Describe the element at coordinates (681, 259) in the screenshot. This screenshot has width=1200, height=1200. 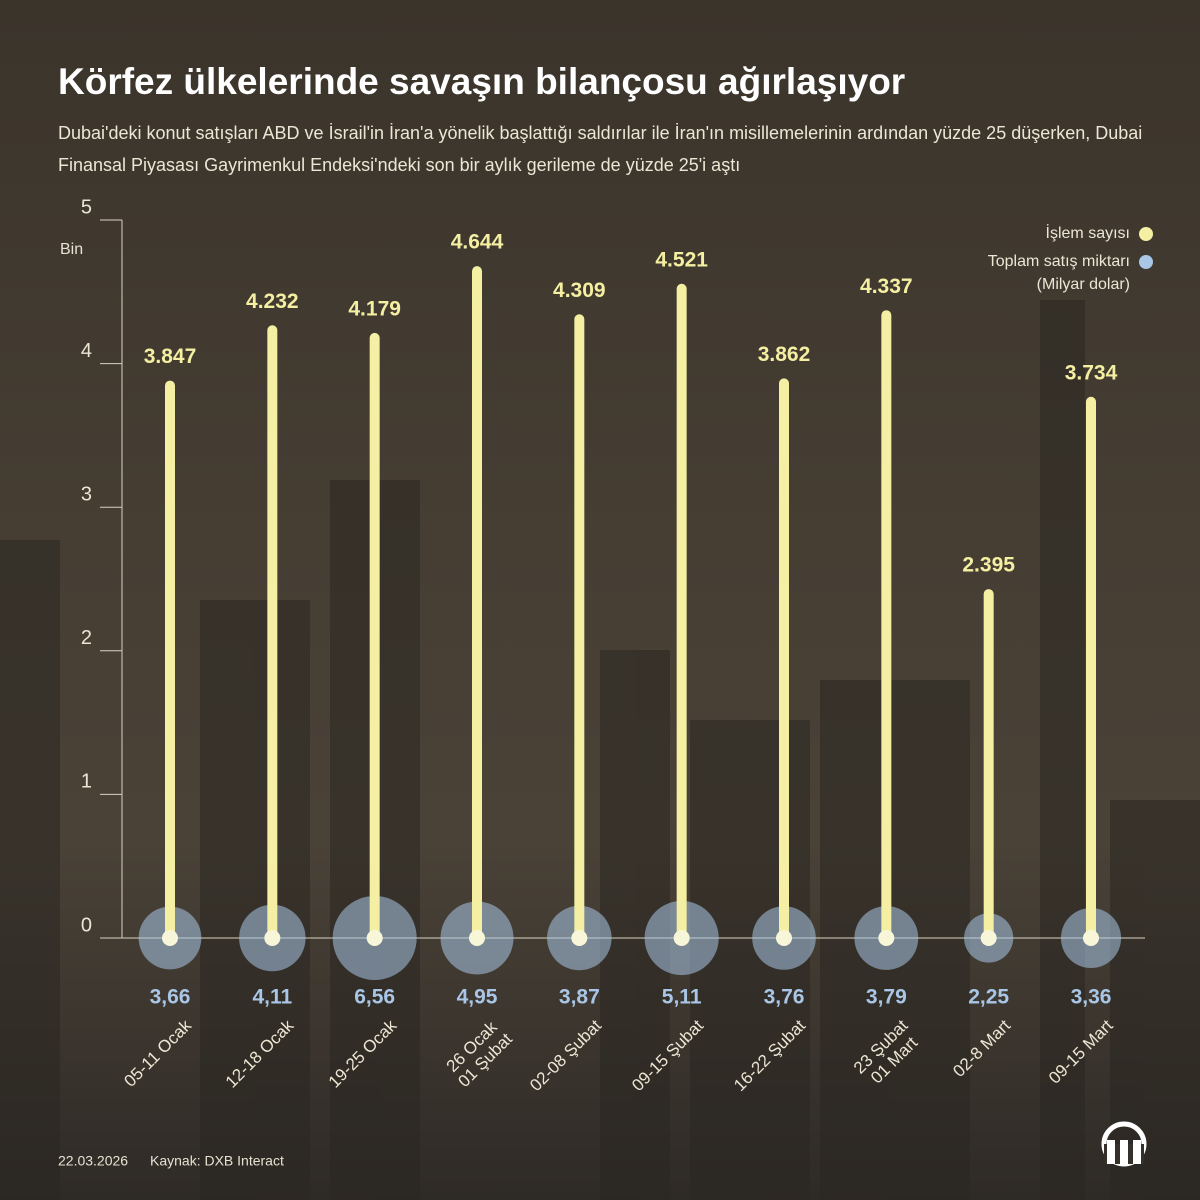
I see `value-label: 4.521` at that location.